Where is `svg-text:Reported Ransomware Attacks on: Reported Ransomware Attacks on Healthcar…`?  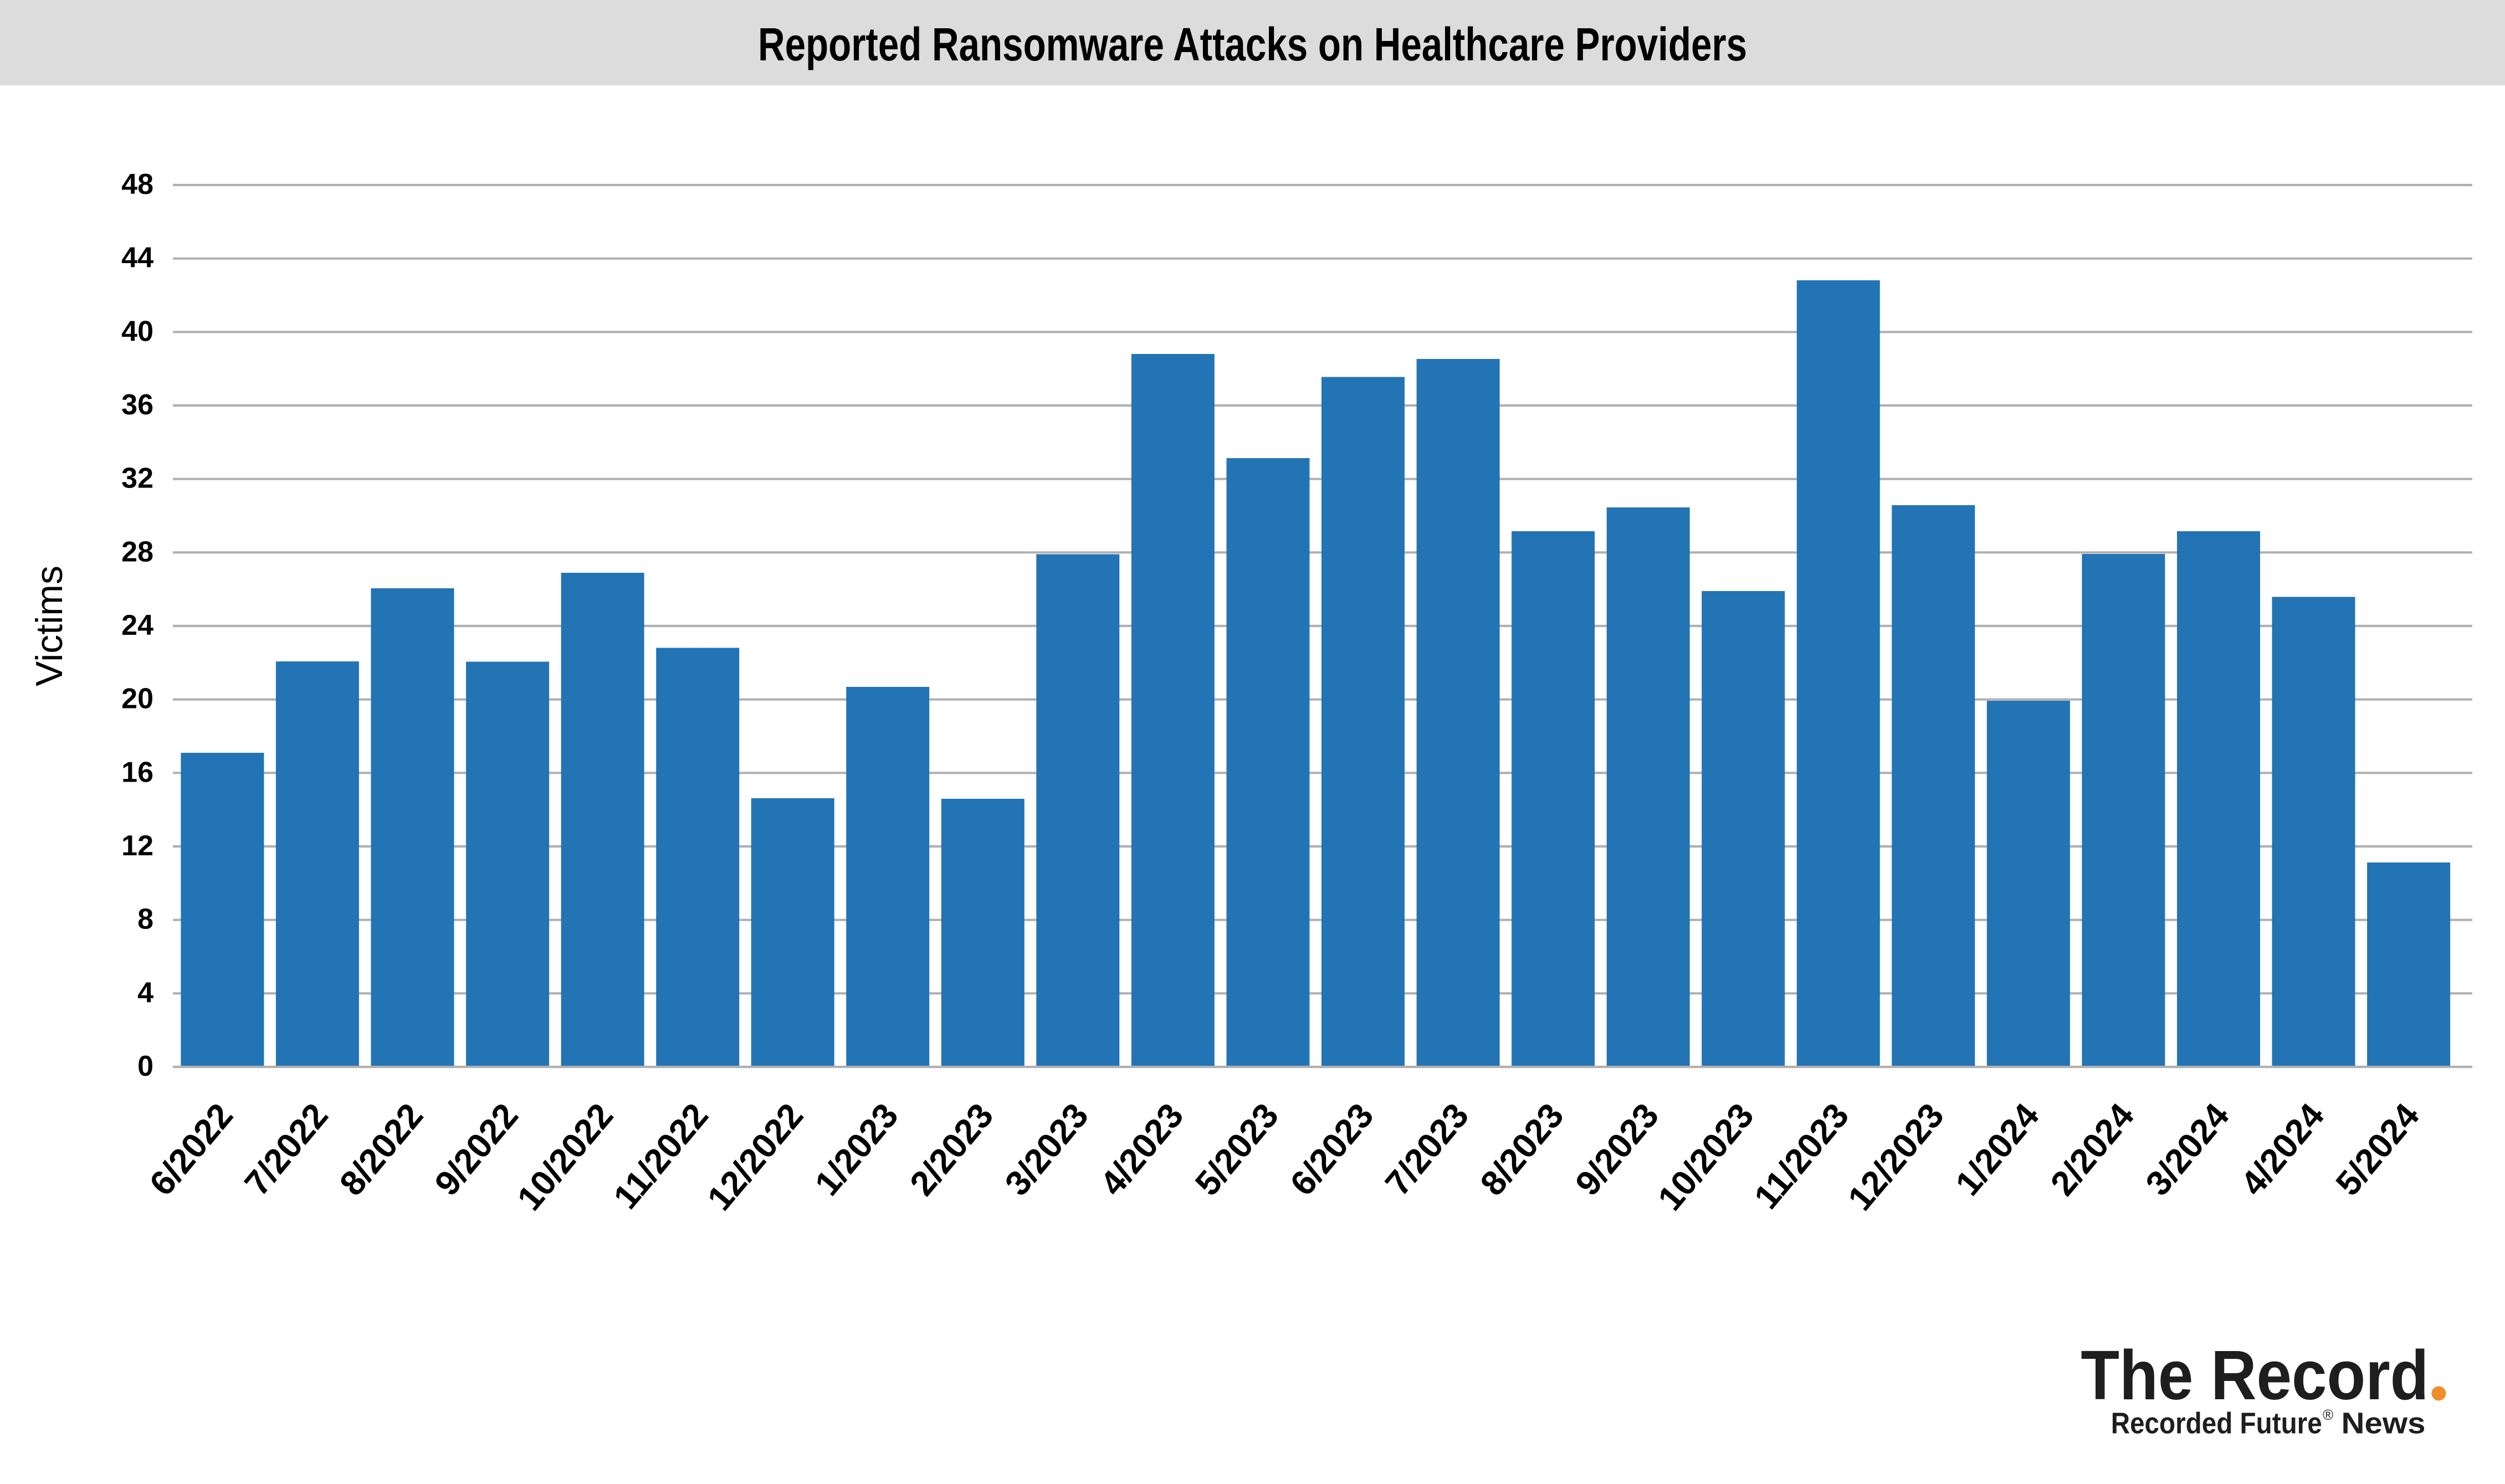
svg-text:Reported Ransomware Attacks on: Reported Ransomware Attacks on Healthcar… is located at coordinates (1252, 44).